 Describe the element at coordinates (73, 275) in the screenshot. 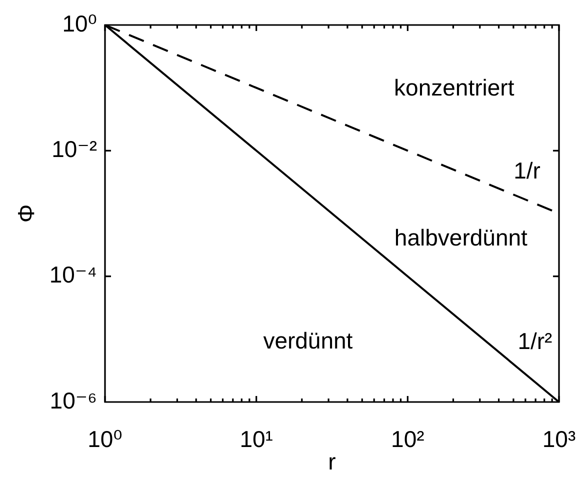

I see `y-tick-label: 10⁻⁴` at that location.